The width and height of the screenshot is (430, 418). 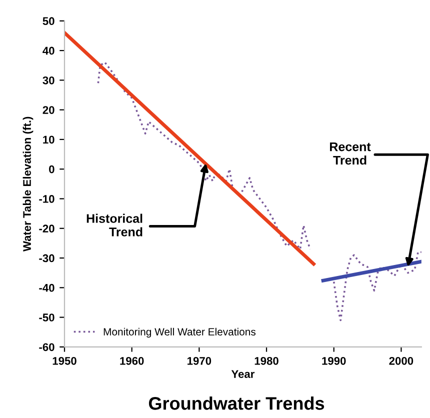 What do you see at coordinates (236, 403) in the screenshot?
I see `text: Groundwater Trends` at bounding box center [236, 403].